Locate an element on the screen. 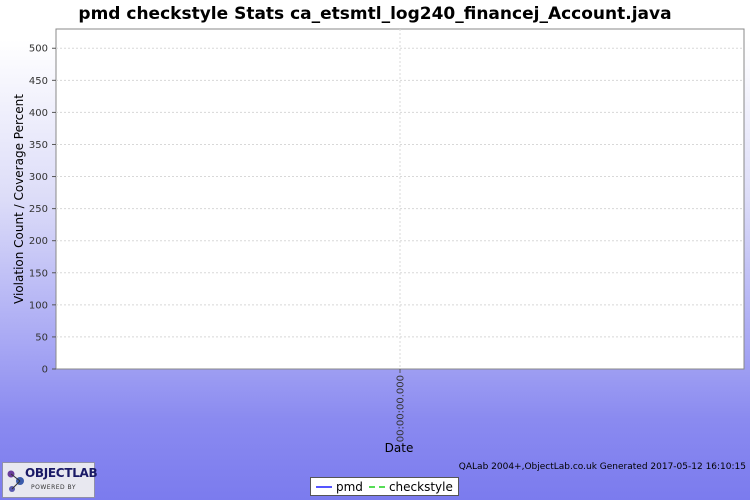  objectlab-logo: OBJECTLAB POWERED BY is located at coordinates (50, 480).